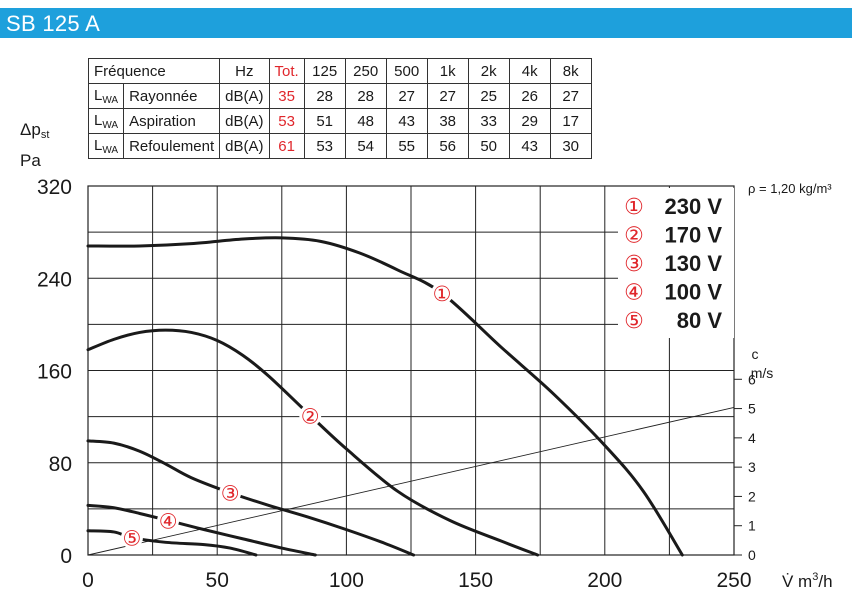  I want to click on curve-marker-label: ⑤, so click(132, 539).